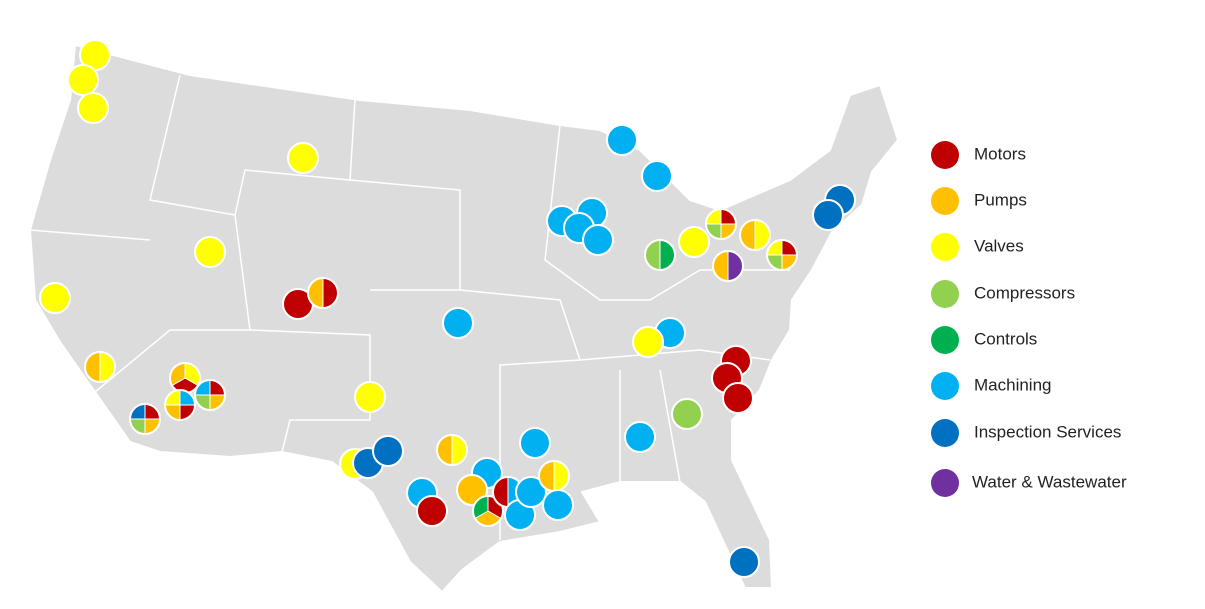 The width and height of the screenshot is (1205, 609). Describe the element at coordinates (1013, 384) in the screenshot. I see `legend-label: Machining` at that location.